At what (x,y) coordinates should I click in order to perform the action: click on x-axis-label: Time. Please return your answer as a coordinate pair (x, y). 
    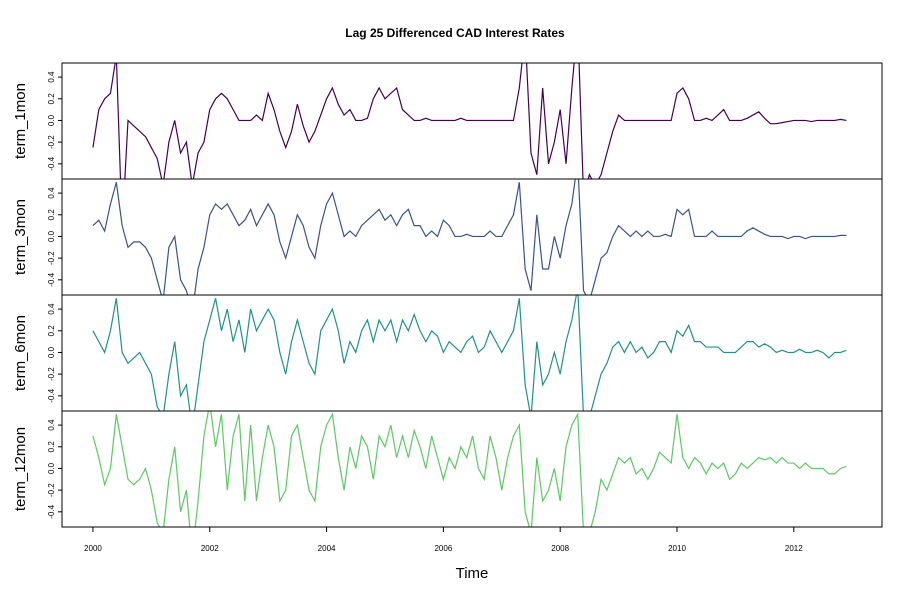
    Looking at the image, I should click on (472, 573).